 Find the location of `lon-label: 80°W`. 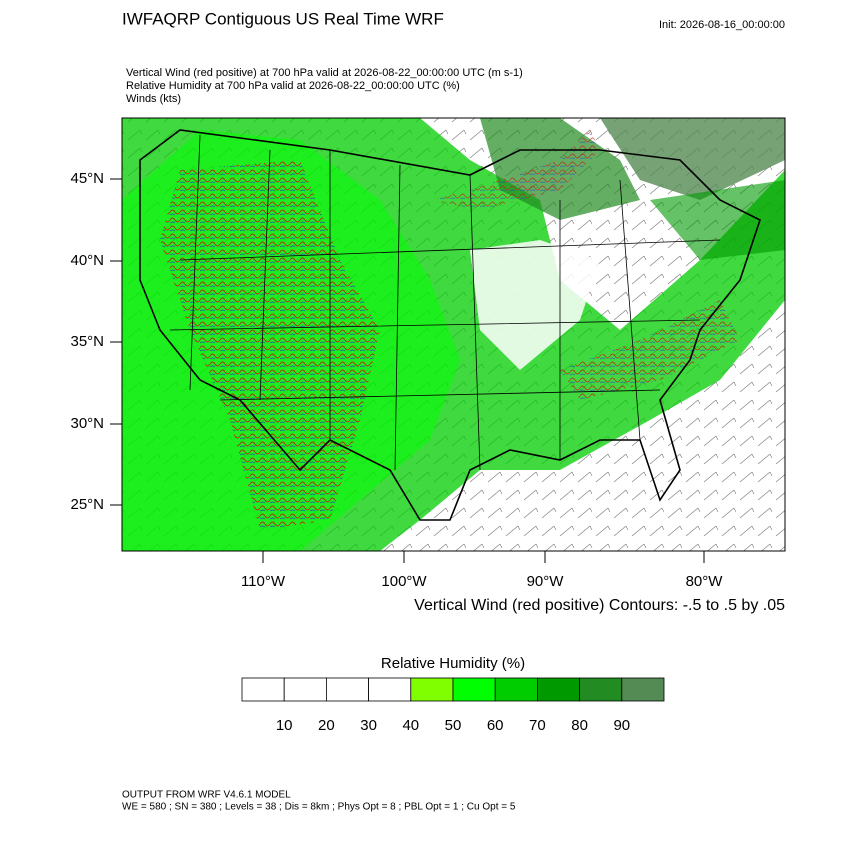

lon-label: 80°W is located at coordinates (705, 581).